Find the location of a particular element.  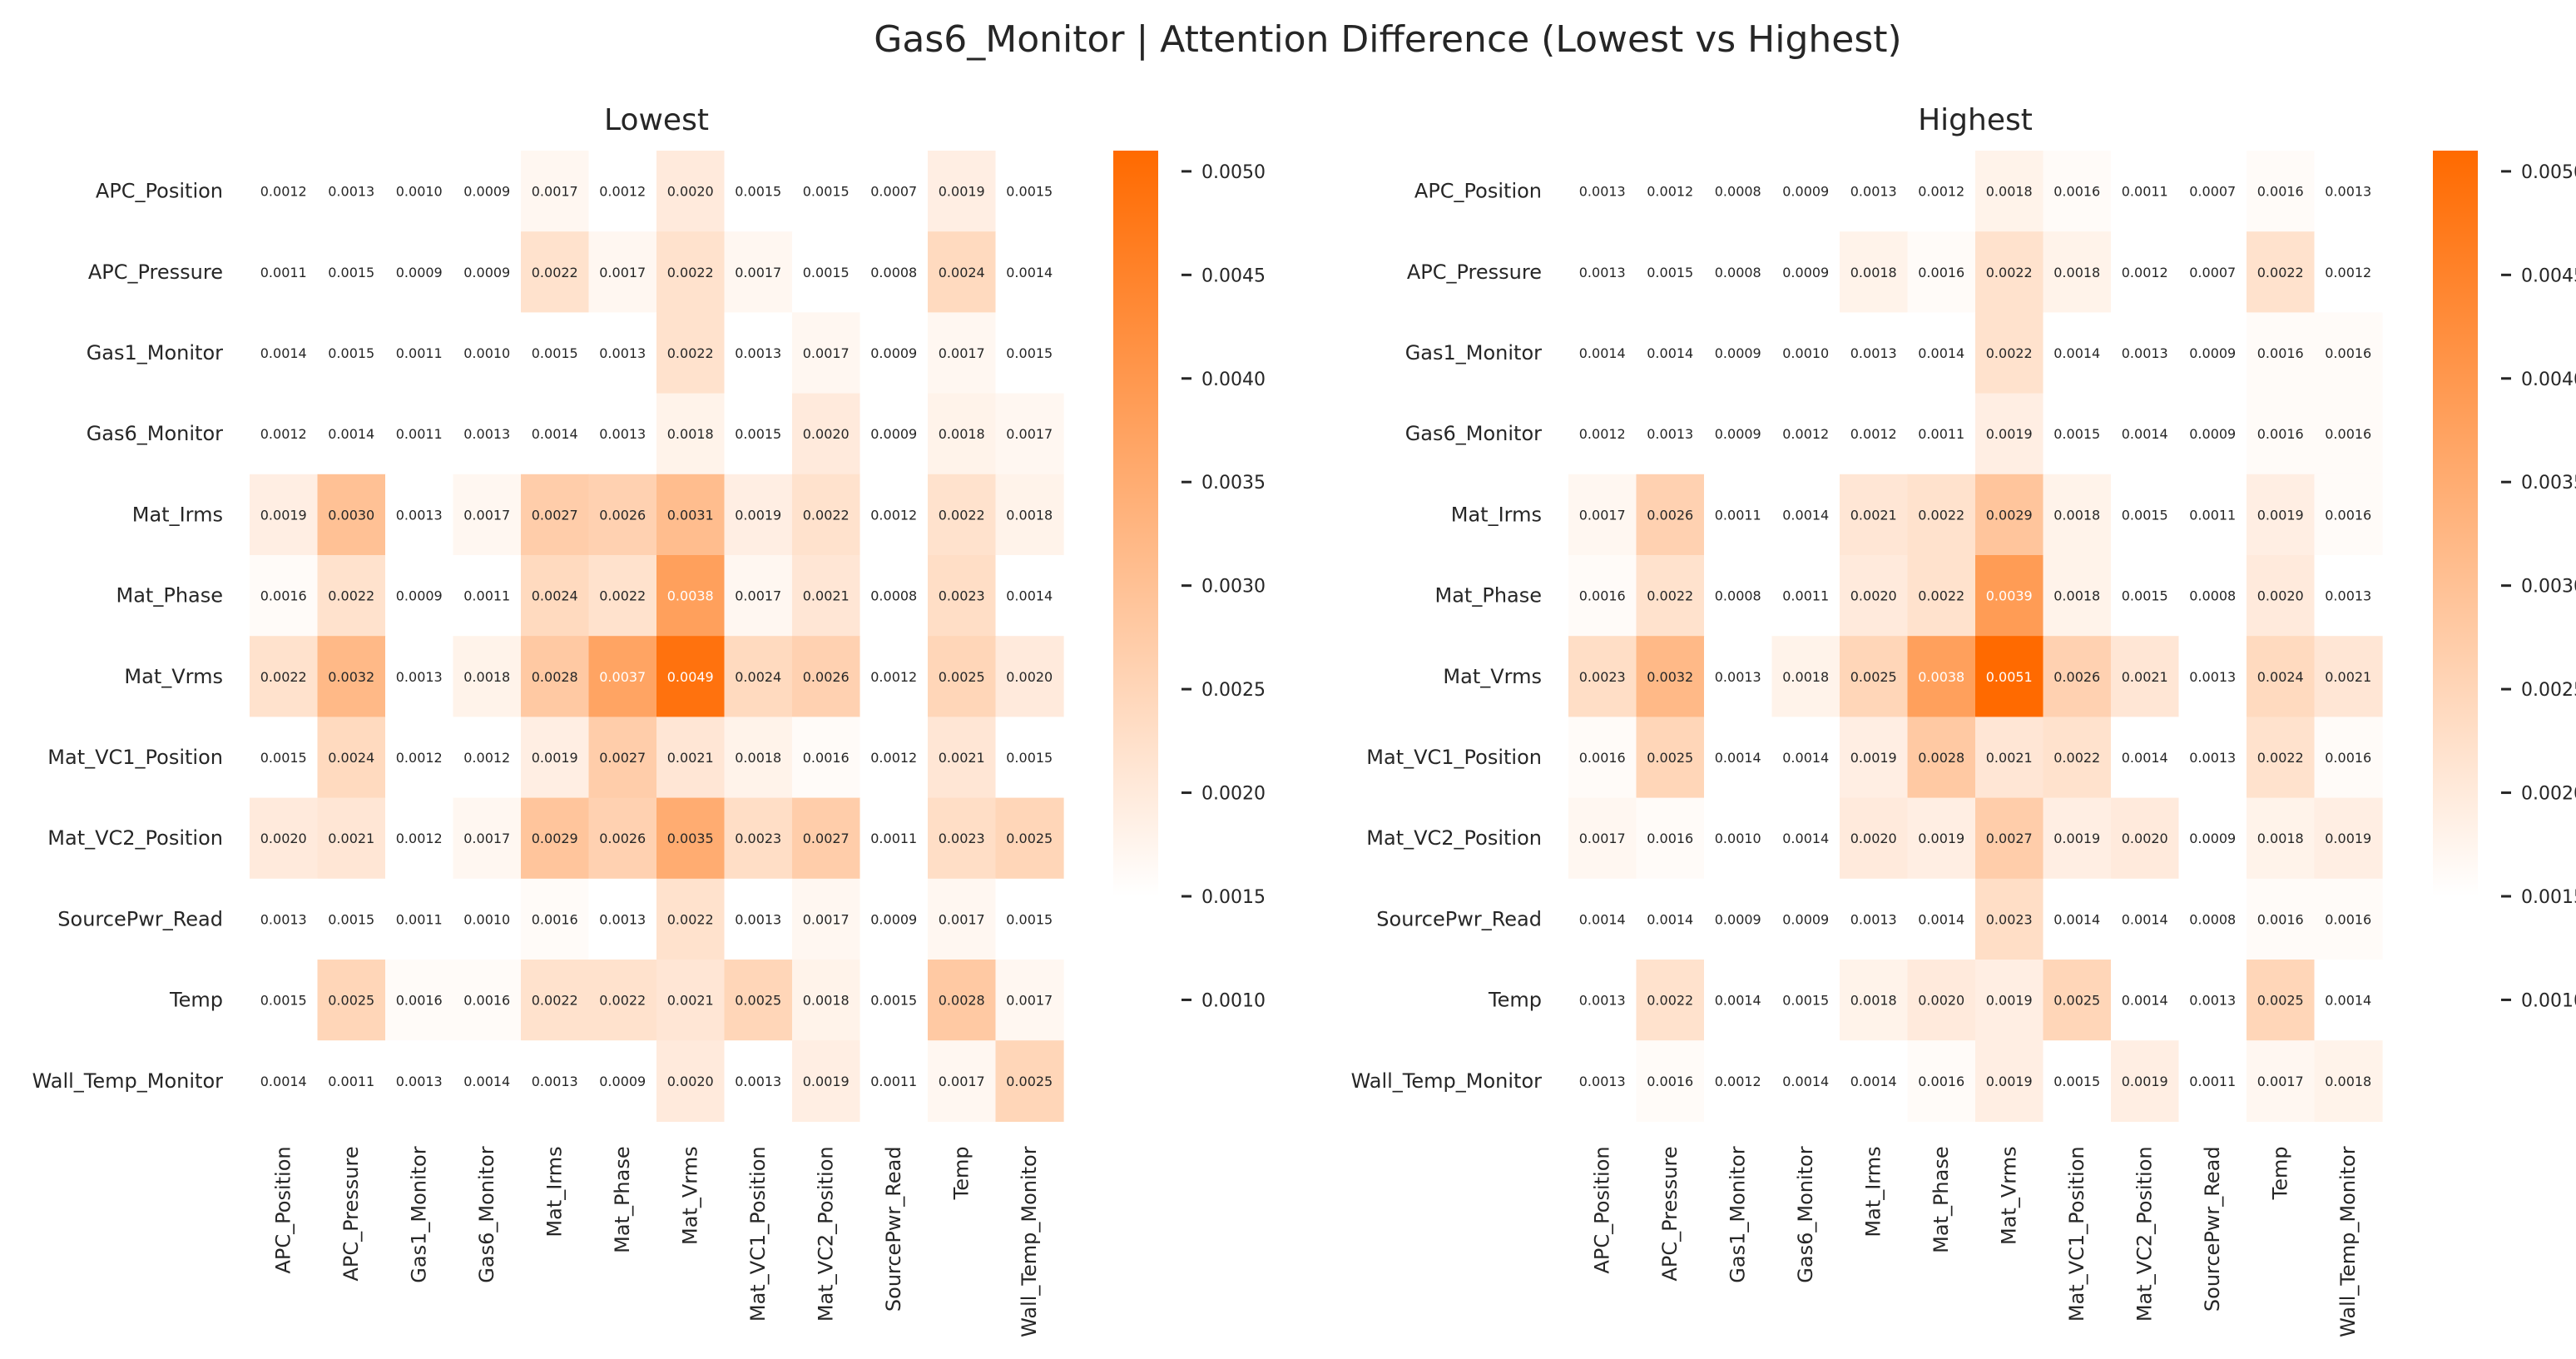

cell-value-label: 0.0008 is located at coordinates (1738, 273).